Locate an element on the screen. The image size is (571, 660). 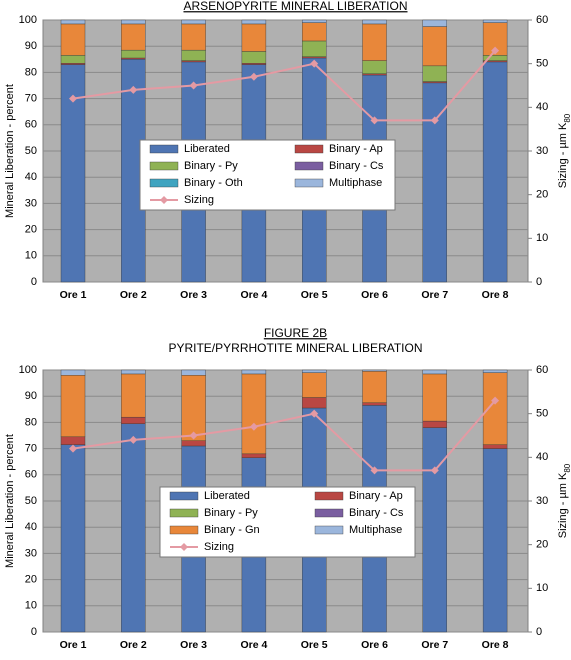
y2-tick-label: 50 is located at coordinates (542, 414).